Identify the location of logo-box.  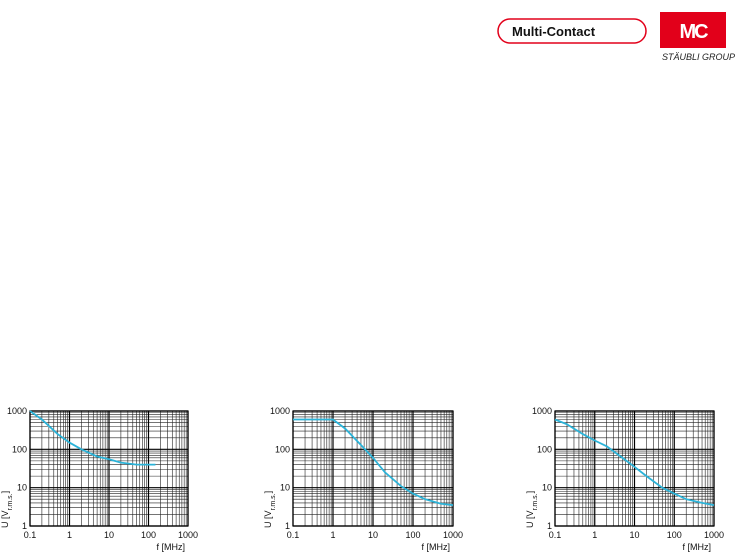
(693, 30).